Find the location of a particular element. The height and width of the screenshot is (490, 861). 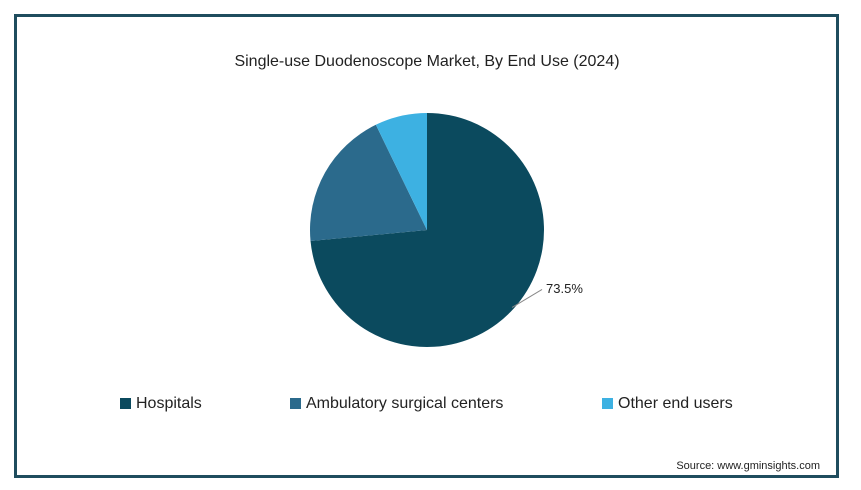

legend-label: Hospitals is located at coordinates (169, 403).